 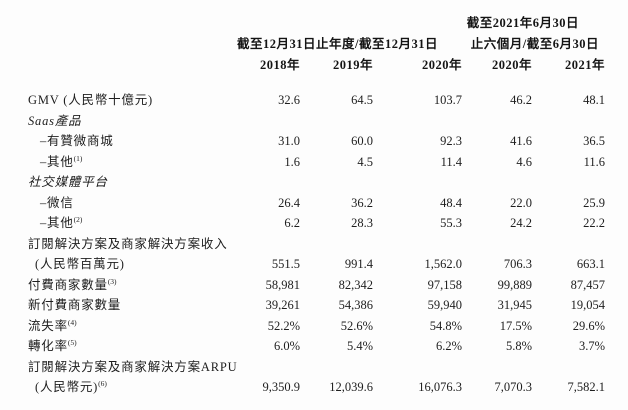 I want to click on metric-row: 社交媒體平台, so click(x=316, y=182).